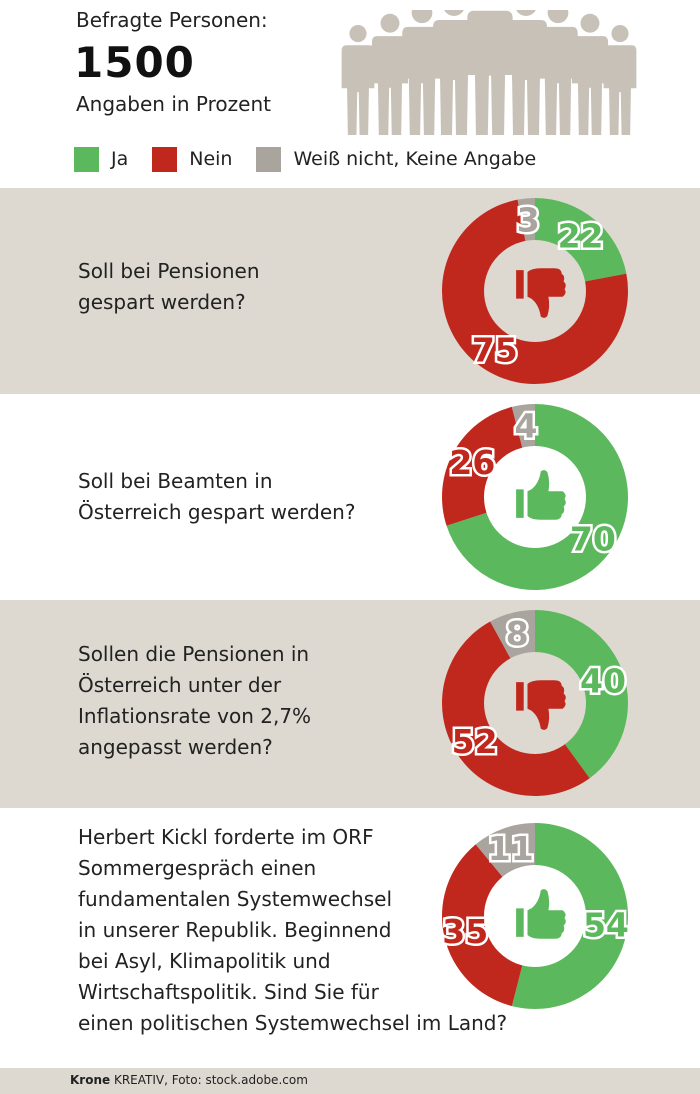  What do you see at coordinates (228, 992) in the screenshot?
I see `question-4-line: Wirtschaftspolitik. Sind Sie für` at bounding box center [228, 992].